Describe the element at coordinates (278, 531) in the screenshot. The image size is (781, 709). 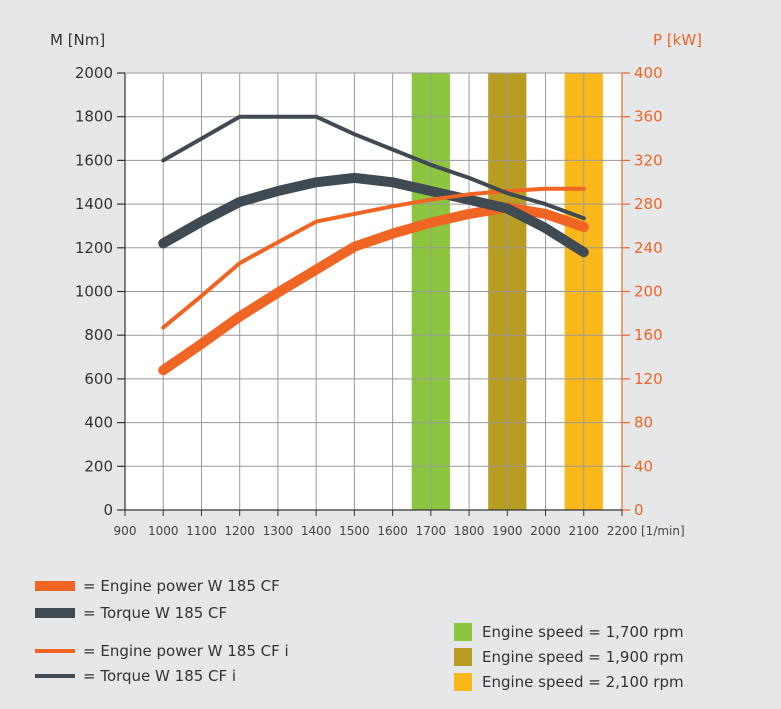
I see `x-tick-label: 1300` at that location.